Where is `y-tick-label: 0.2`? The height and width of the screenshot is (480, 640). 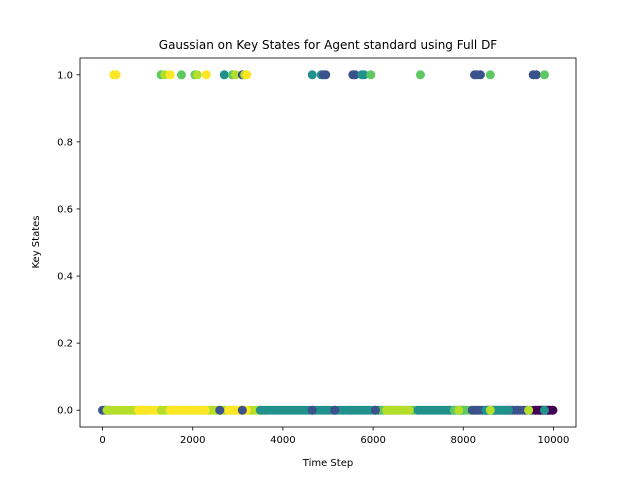
y-tick-label: 0.2 is located at coordinates (65, 344).